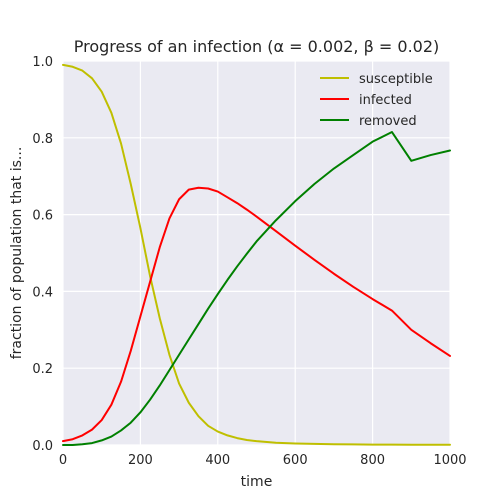 The width and height of the screenshot is (500, 500). I want to click on x-tick-label: 0, so click(63, 460).